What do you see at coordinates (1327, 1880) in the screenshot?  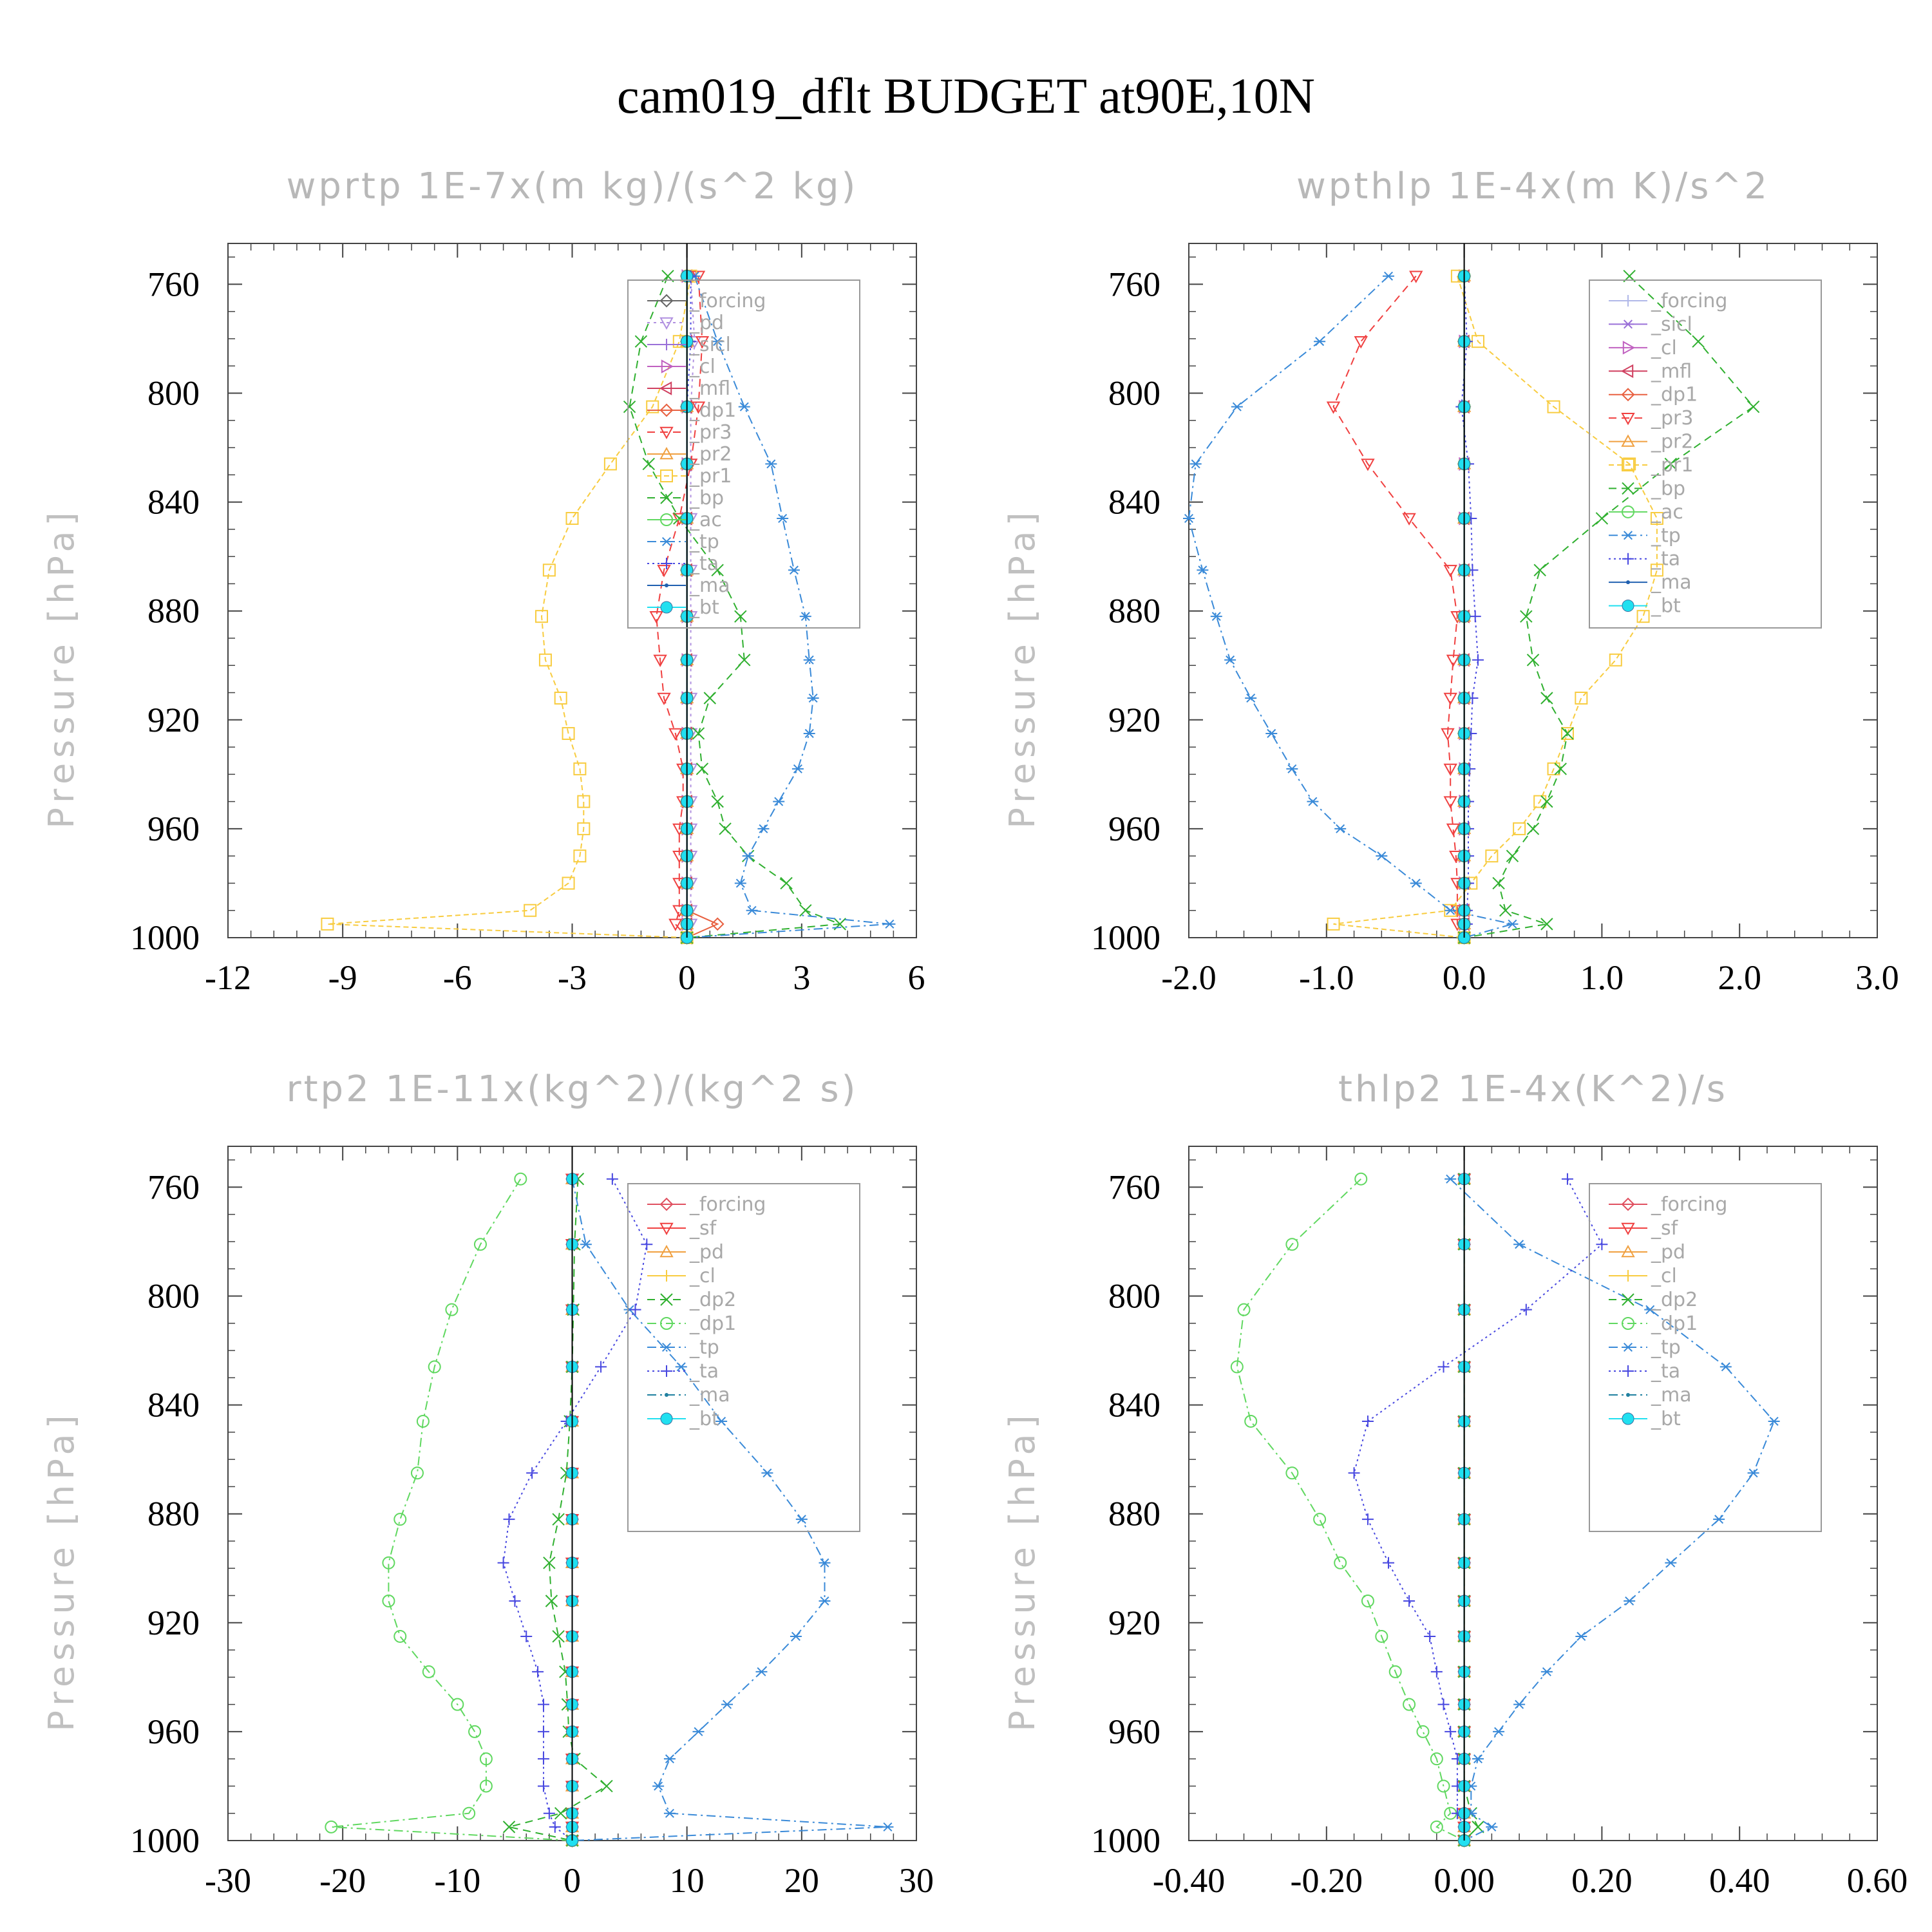 I see `x-tick-label: -0.20` at bounding box center [1327, 1880].